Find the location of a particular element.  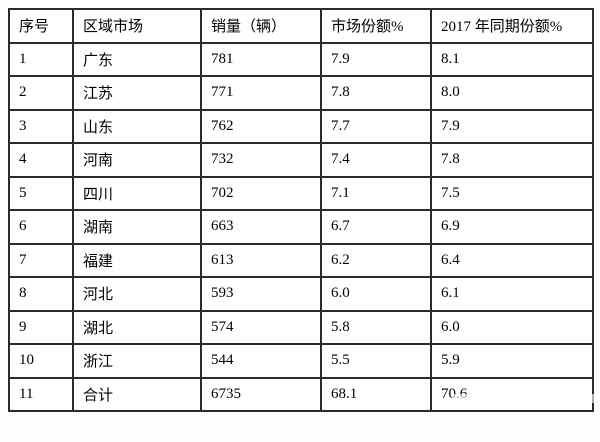

cell-region: 湖南 is located at coordinates (137, 227).